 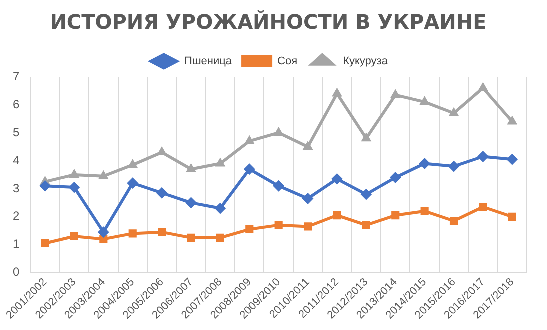 I want to click on chart-title: ИСТОРИЯ УРОЖАЙНОСТИ В УКРАИНЕ, so click(x=268, y=22).